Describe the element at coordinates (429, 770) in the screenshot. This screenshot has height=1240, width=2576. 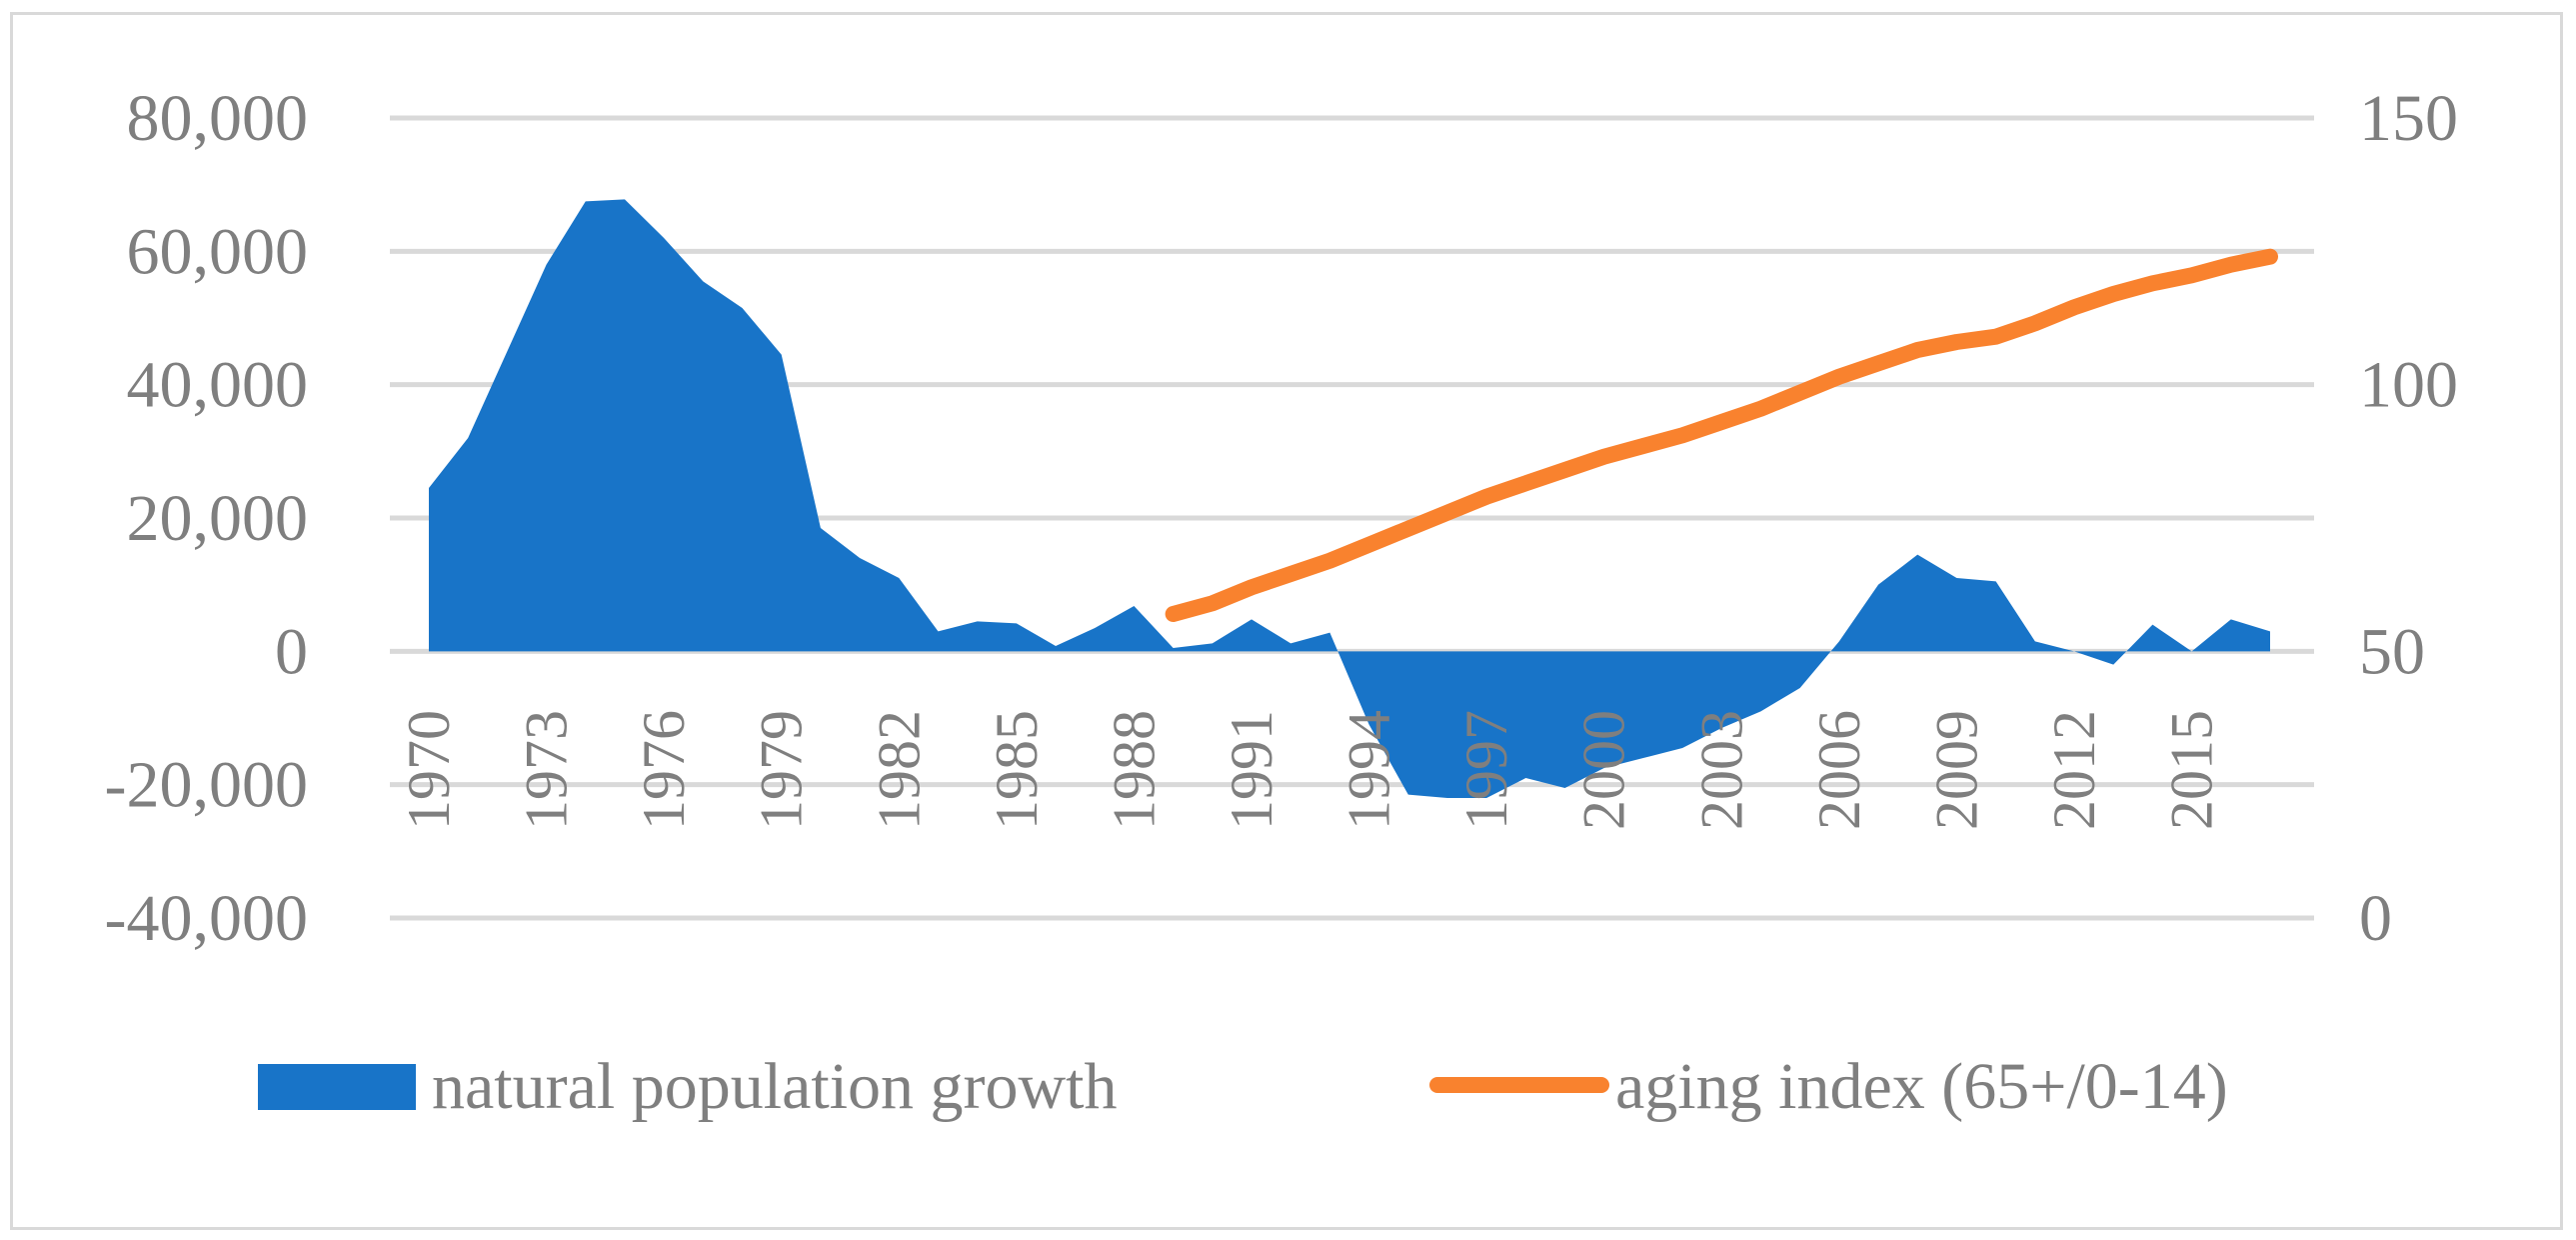
I see `x-tick-label-1970: 1970` at that location.